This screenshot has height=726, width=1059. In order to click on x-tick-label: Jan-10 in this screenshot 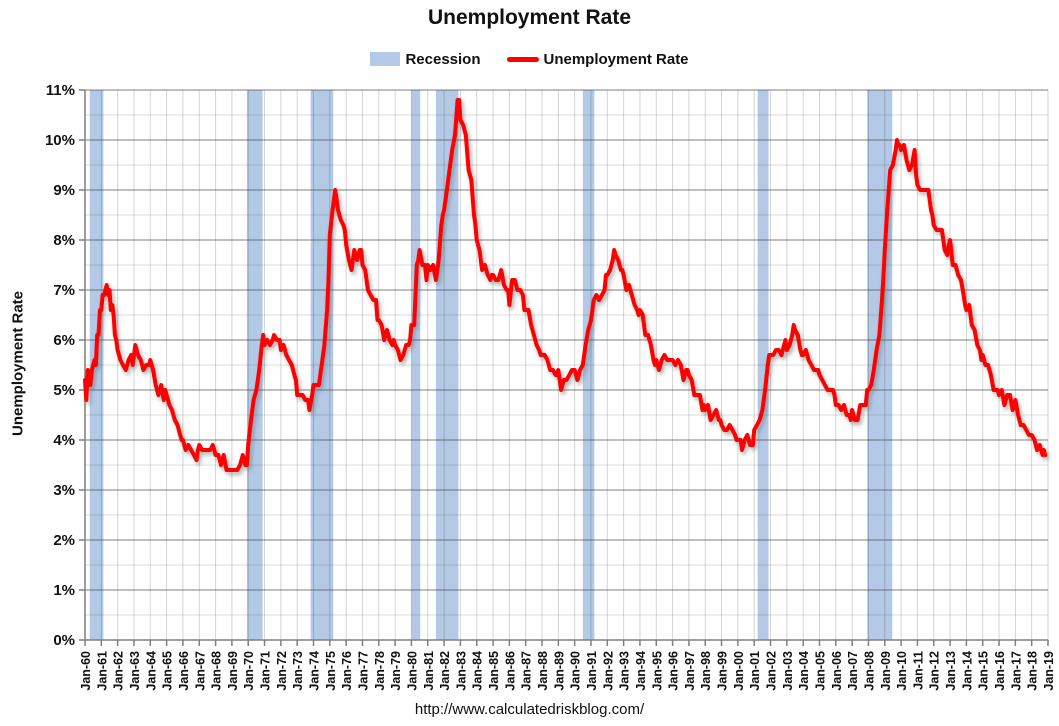, I will do `click(902, 671)`.